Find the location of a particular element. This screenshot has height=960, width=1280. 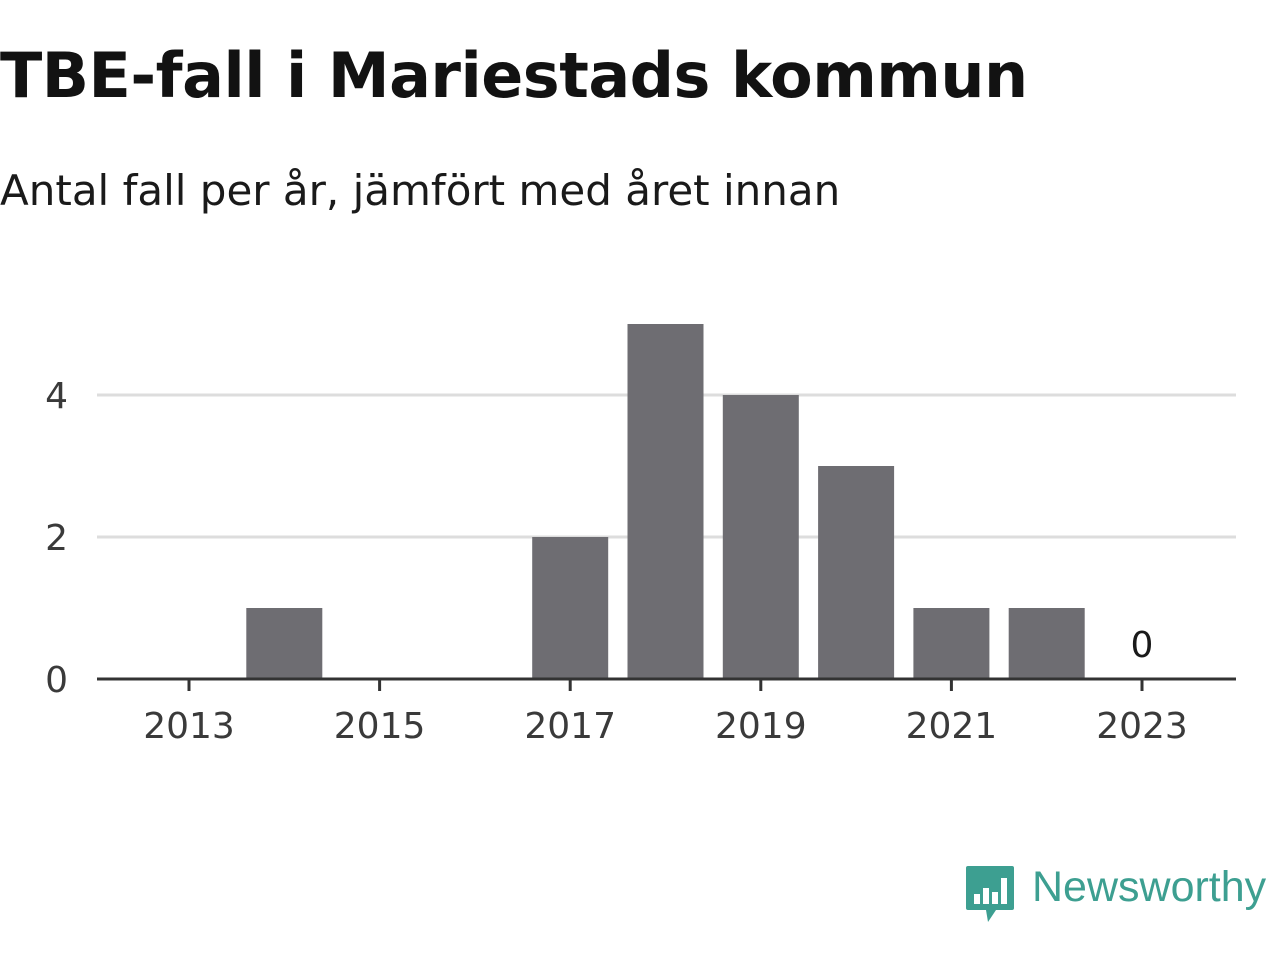

data-label: 0 is located at coordinates (1142, 645).